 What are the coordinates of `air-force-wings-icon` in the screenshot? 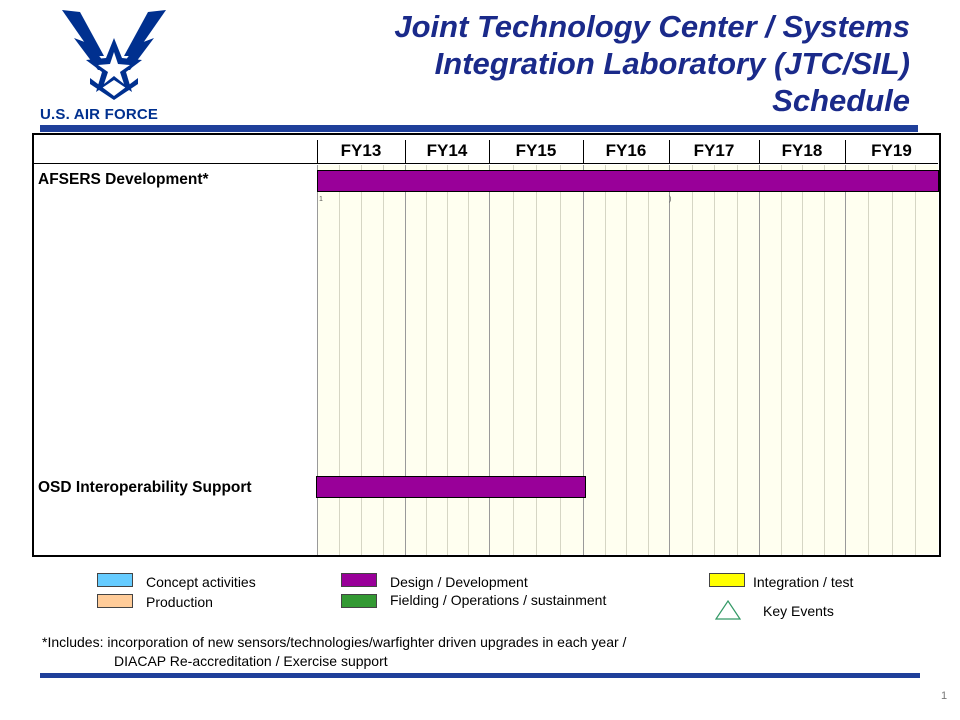 It's located at (114, 55).